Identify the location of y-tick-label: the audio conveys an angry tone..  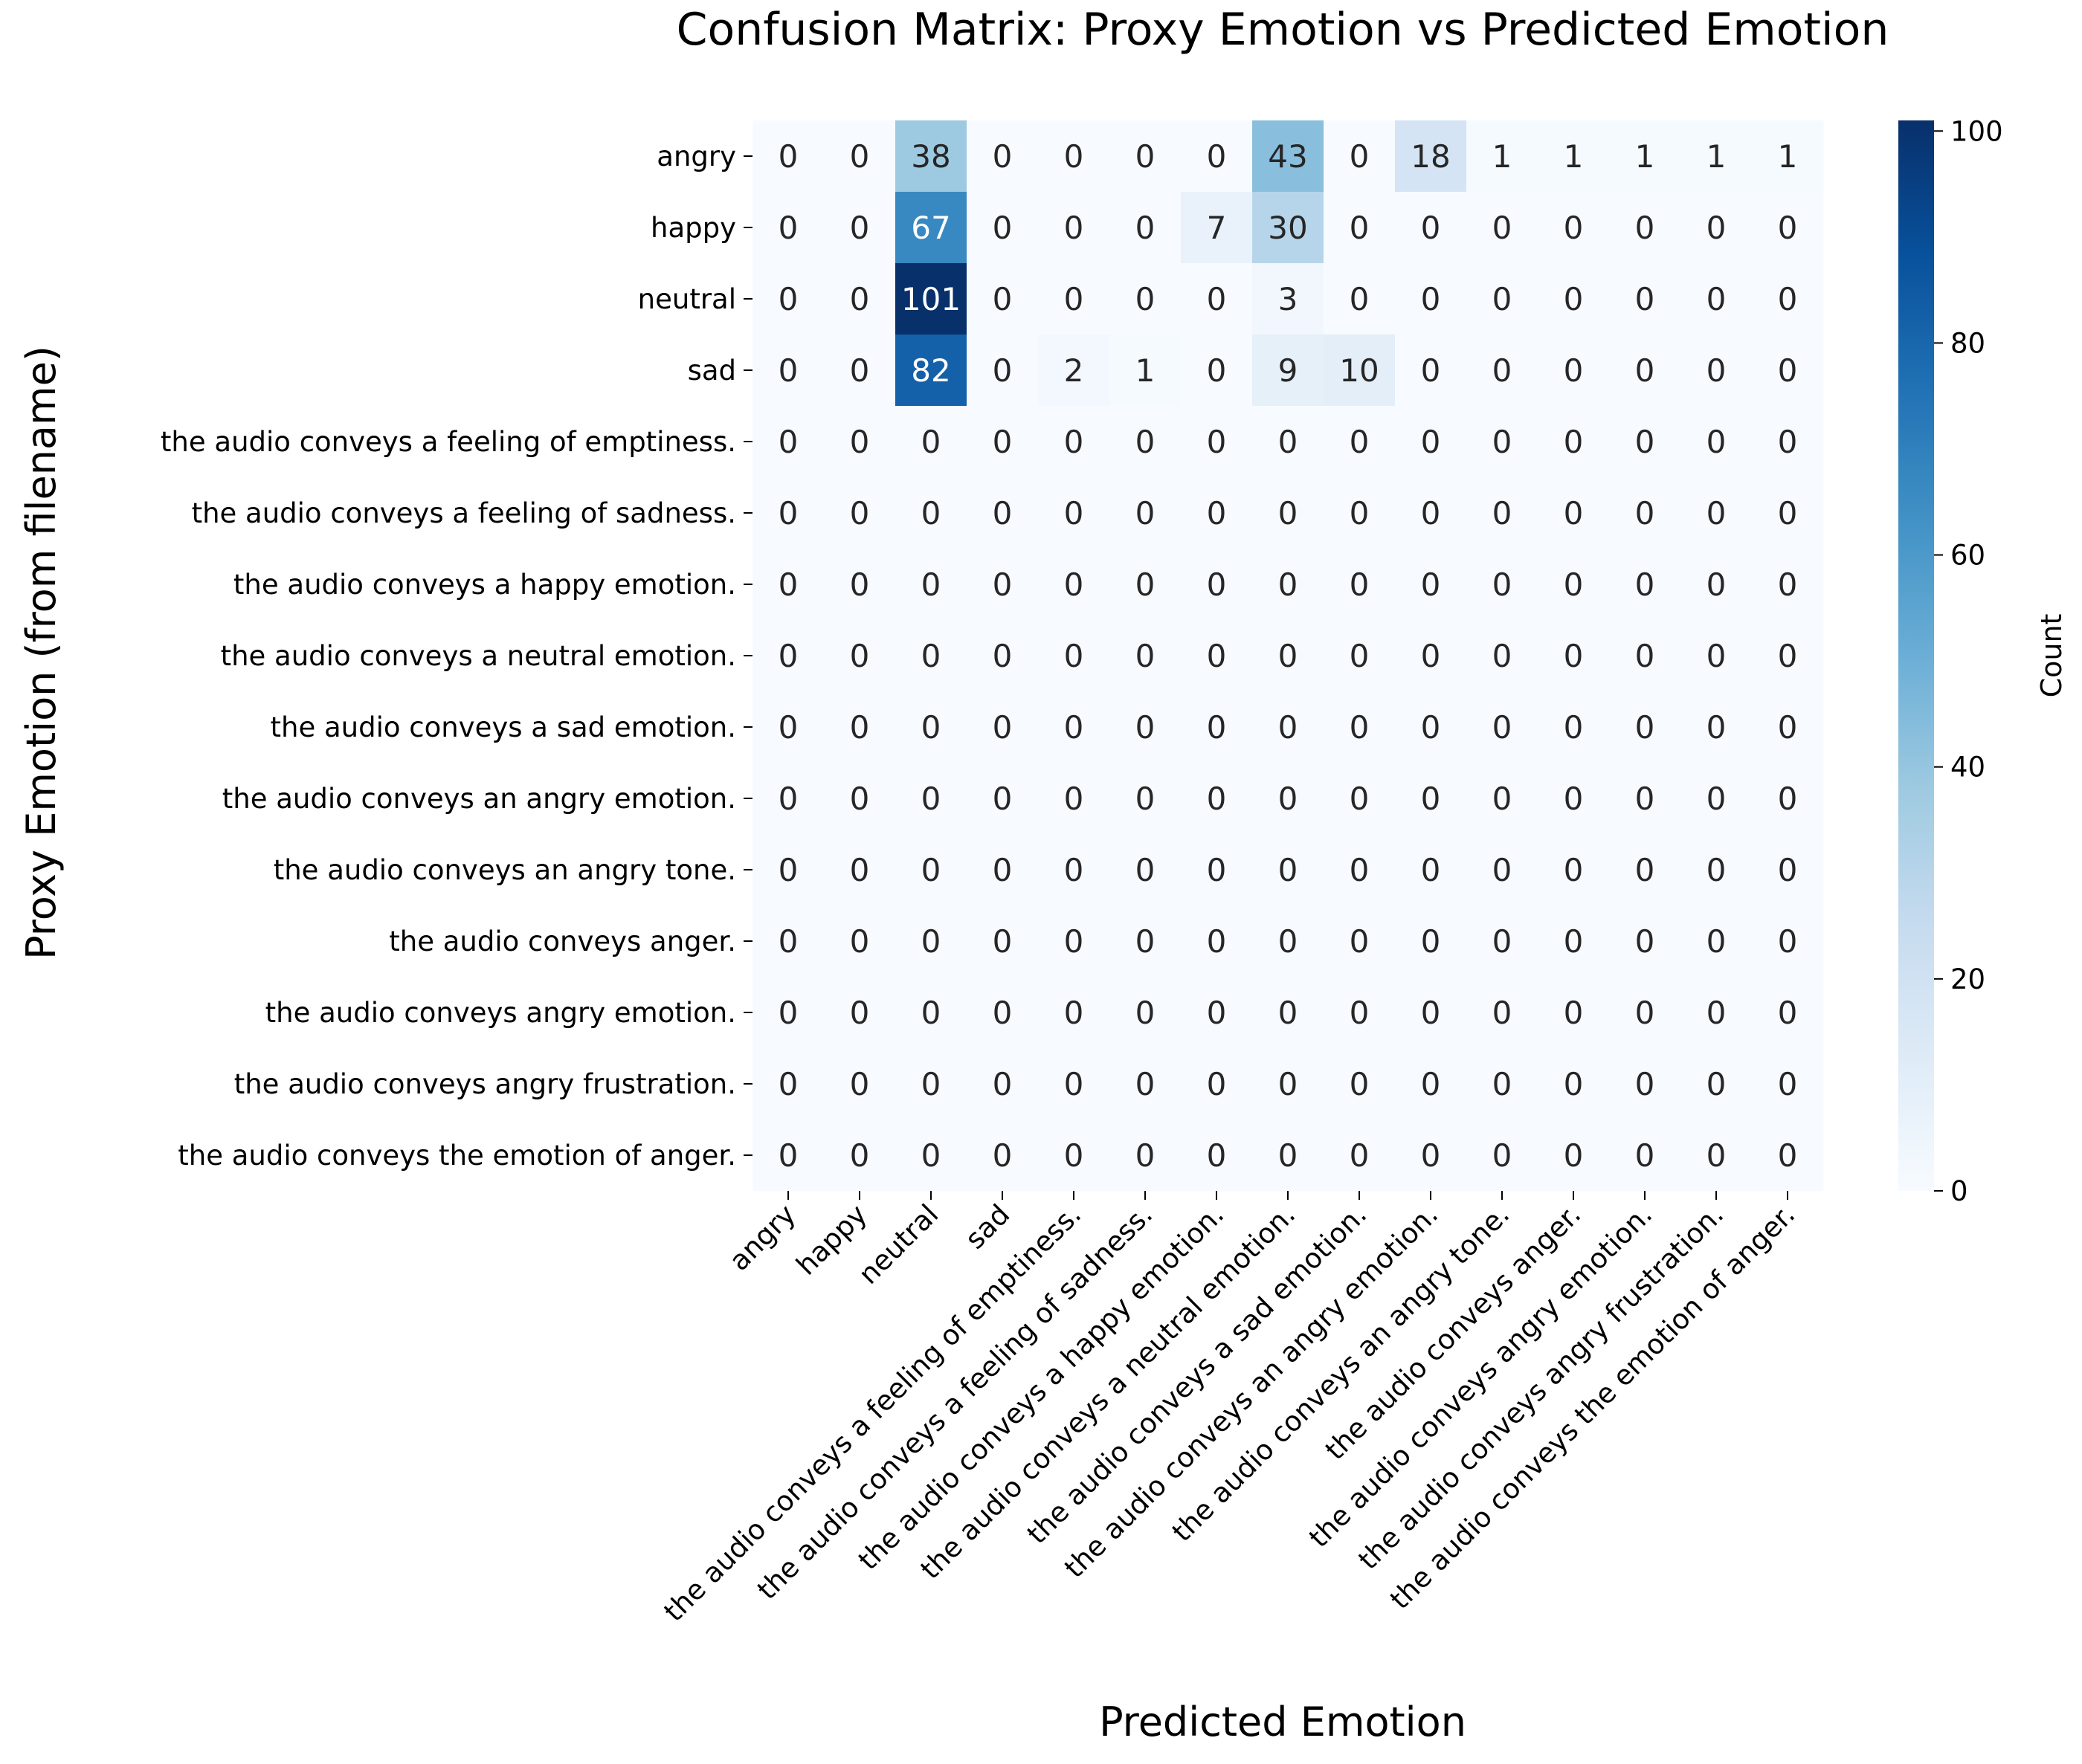
(505, 870).